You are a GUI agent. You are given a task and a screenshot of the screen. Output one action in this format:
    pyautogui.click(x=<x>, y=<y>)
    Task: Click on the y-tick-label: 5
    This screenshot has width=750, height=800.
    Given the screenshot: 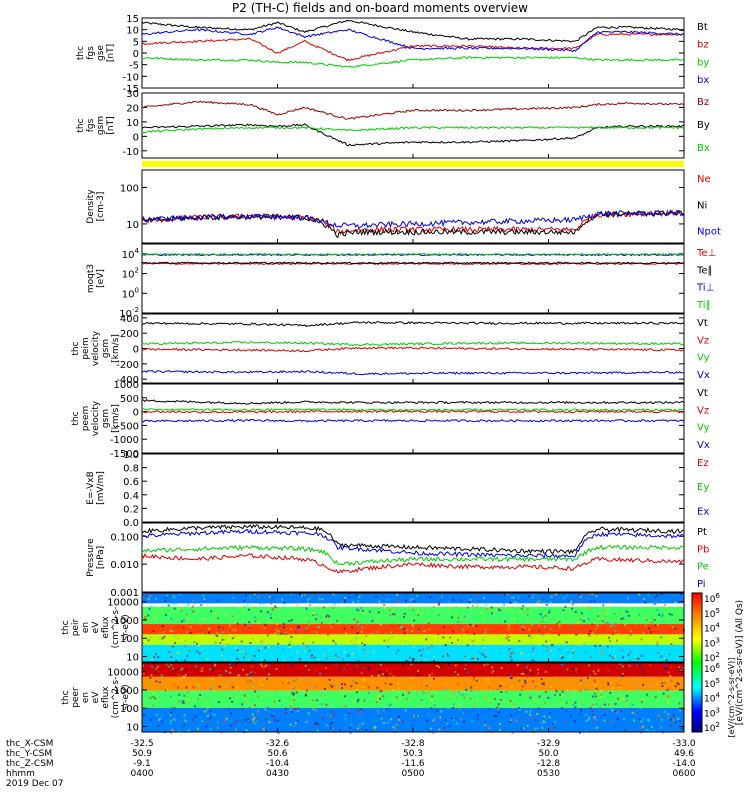 What is the action you would take?
    pyautogui.click(x=136, y=42)
    